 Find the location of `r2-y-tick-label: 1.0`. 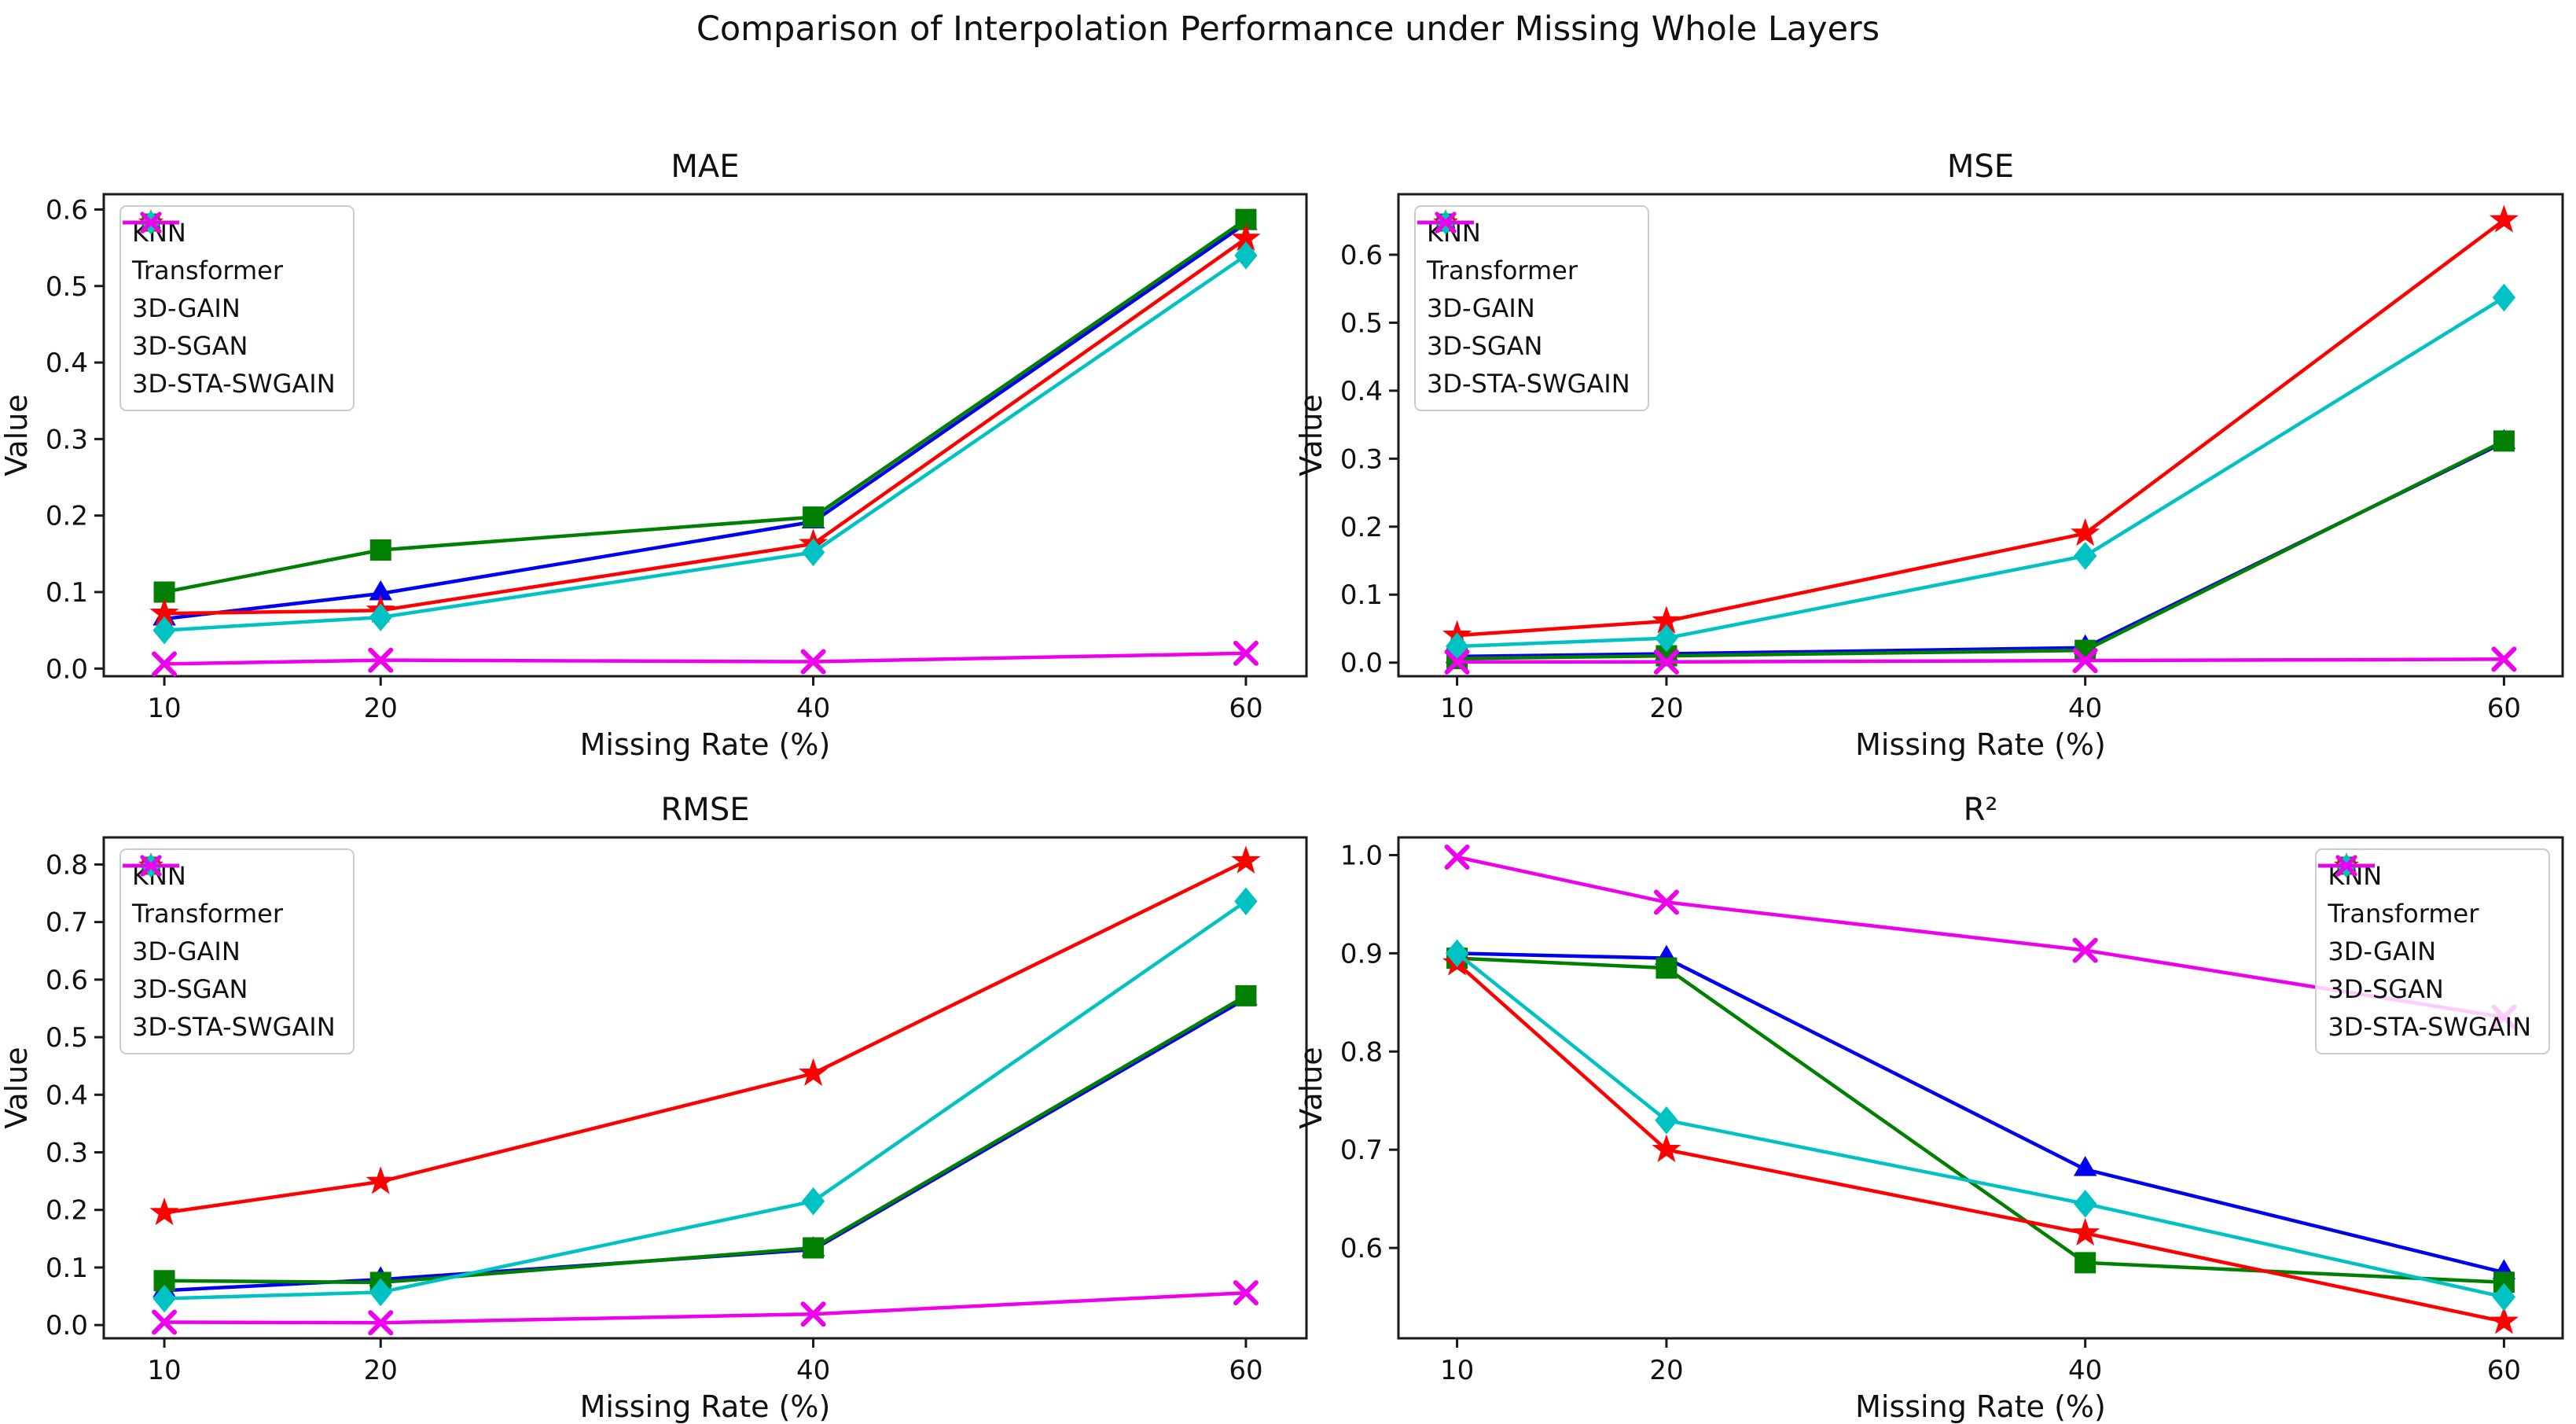

r2-y-tick-label: 1.0 is located at coordinates (1361, 855).